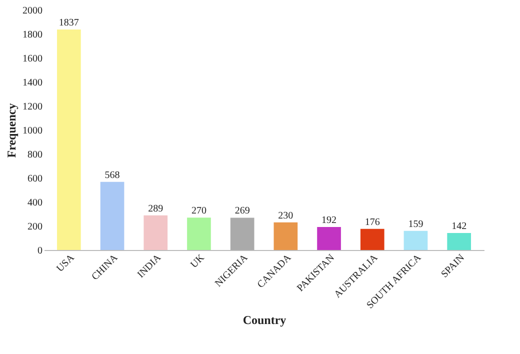 The image size is (520, 354). I want to click on data-label: 159, so click(416, 224).